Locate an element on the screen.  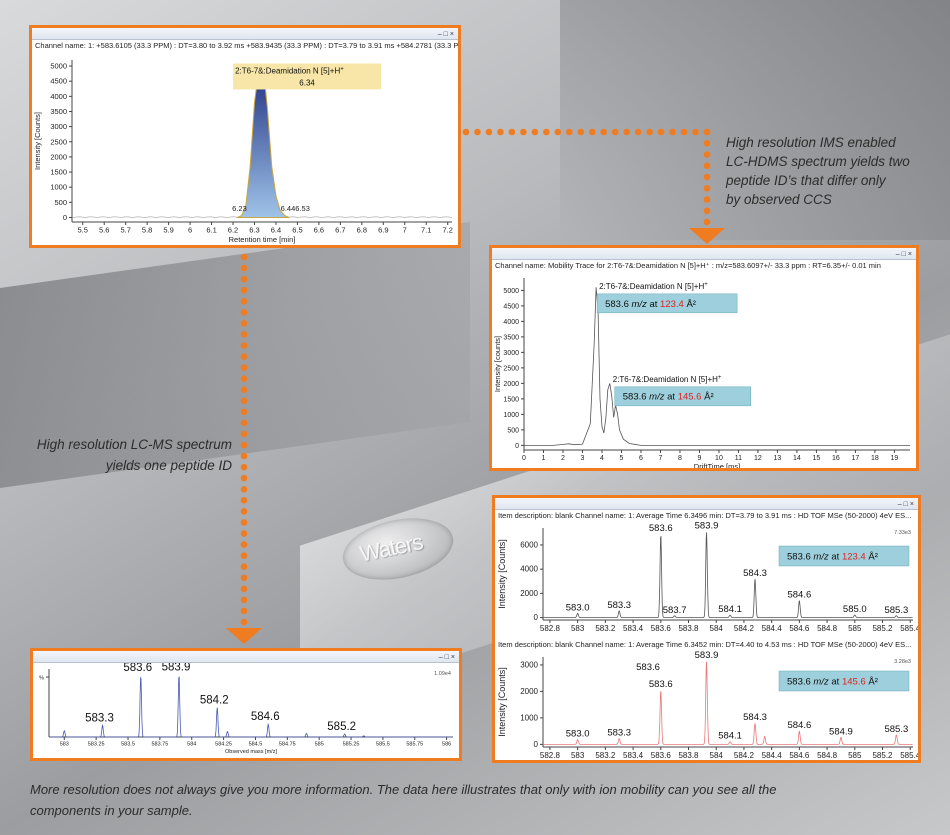
x-tick-label: 5.9 is located at coordinates (168, 230).